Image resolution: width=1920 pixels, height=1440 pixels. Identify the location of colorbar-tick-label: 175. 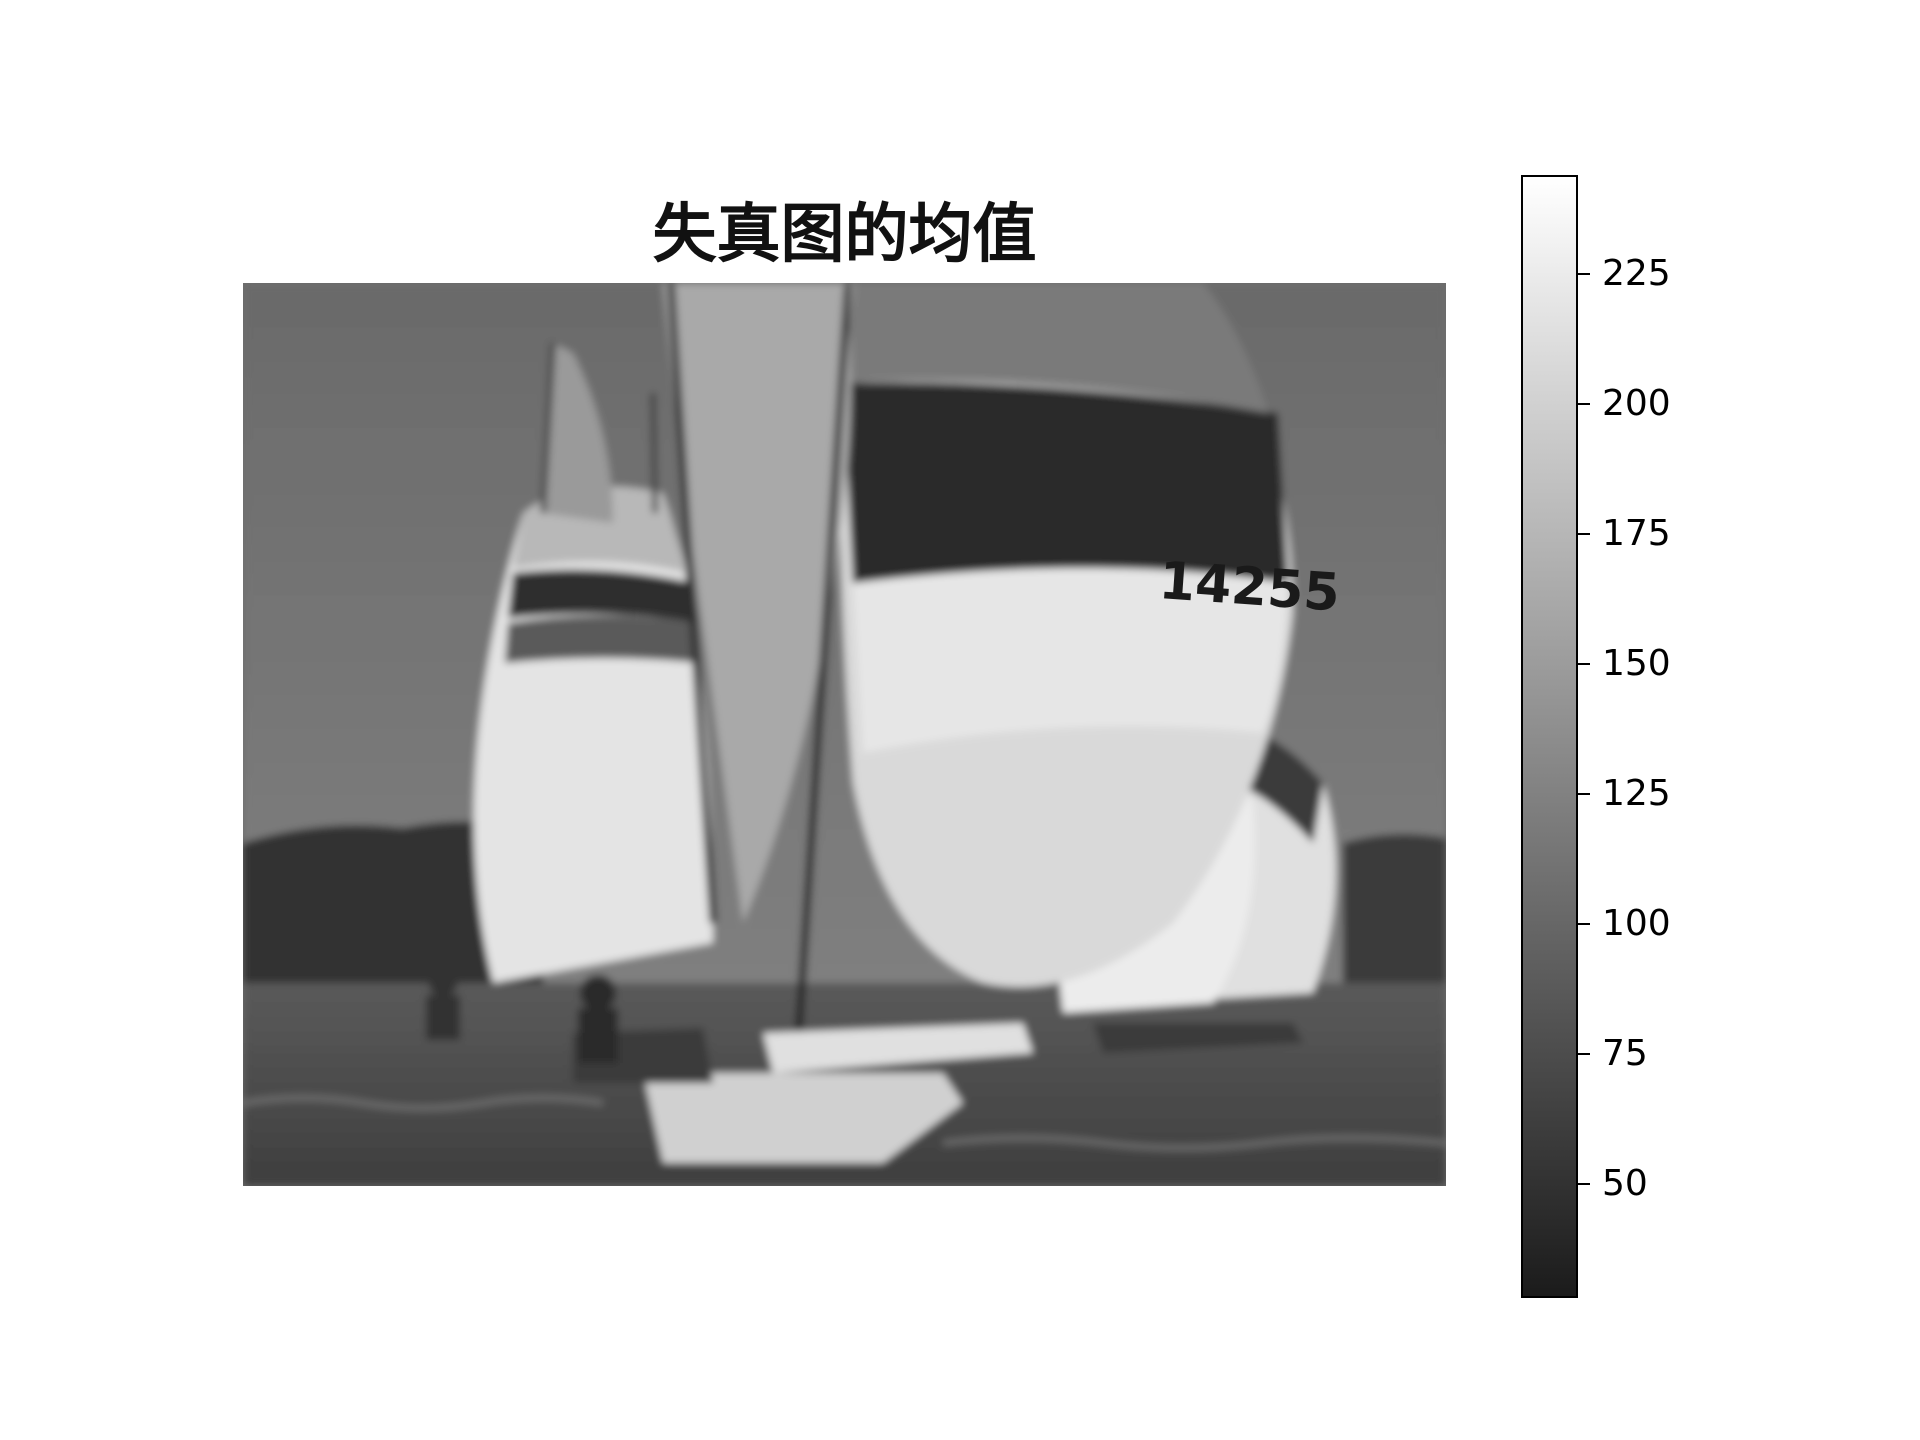
(1636, 533).